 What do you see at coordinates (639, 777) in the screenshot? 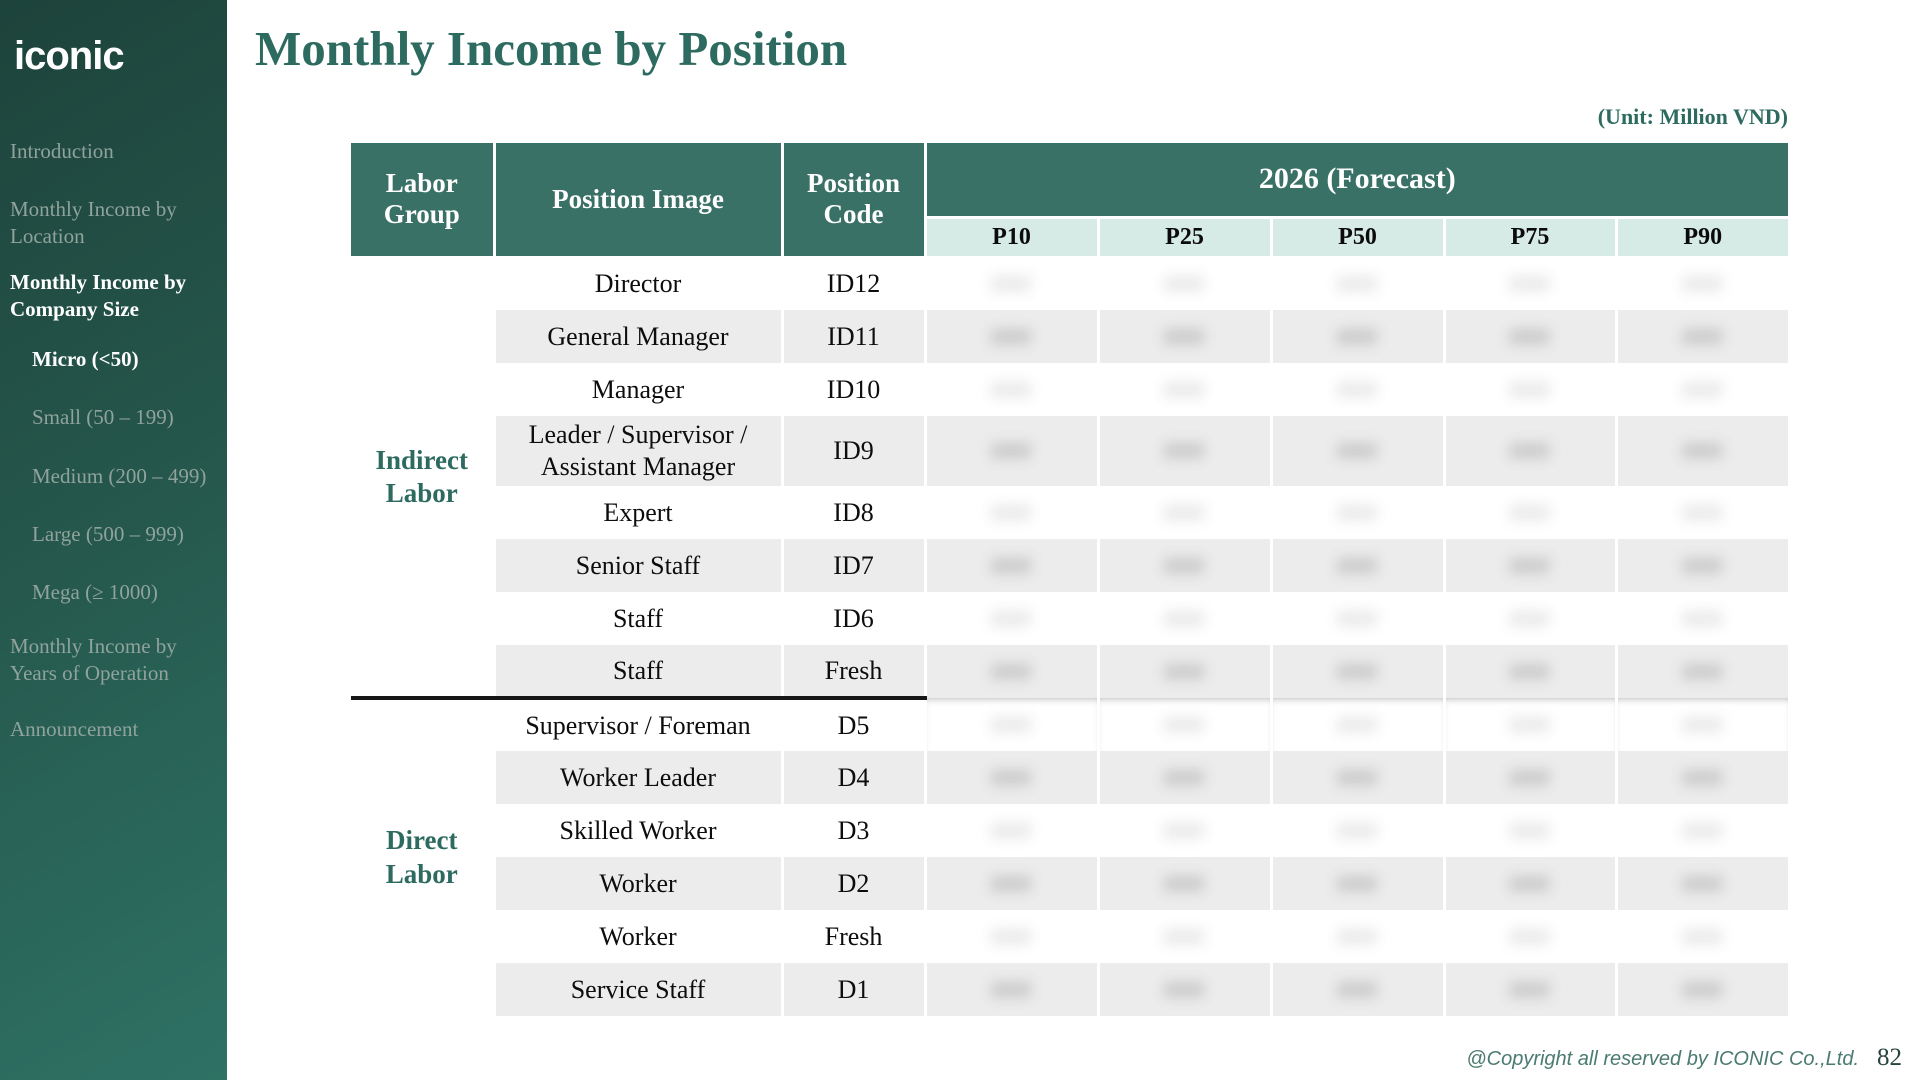
I see `position-cell: Worker Leader` at bounding box center [639, 777].